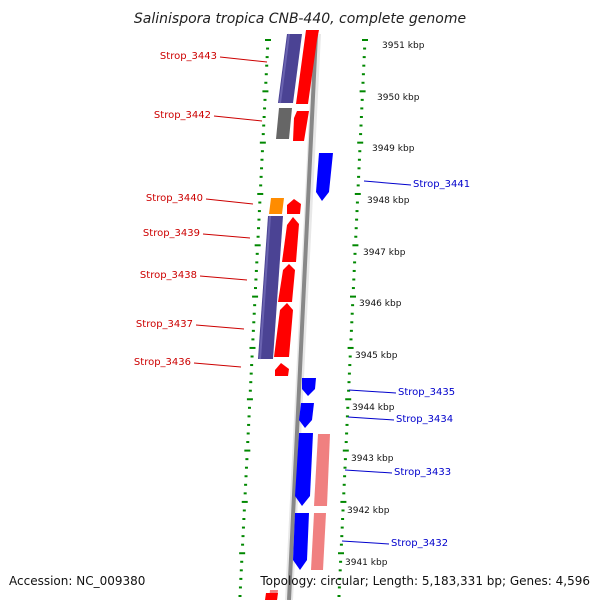 The image size is (600, 600). What do you see at coordinates (426, 392) in the screenshot?
I see `gene-label-strop-3435: Strop_3435` at bounding box center [426, 392].